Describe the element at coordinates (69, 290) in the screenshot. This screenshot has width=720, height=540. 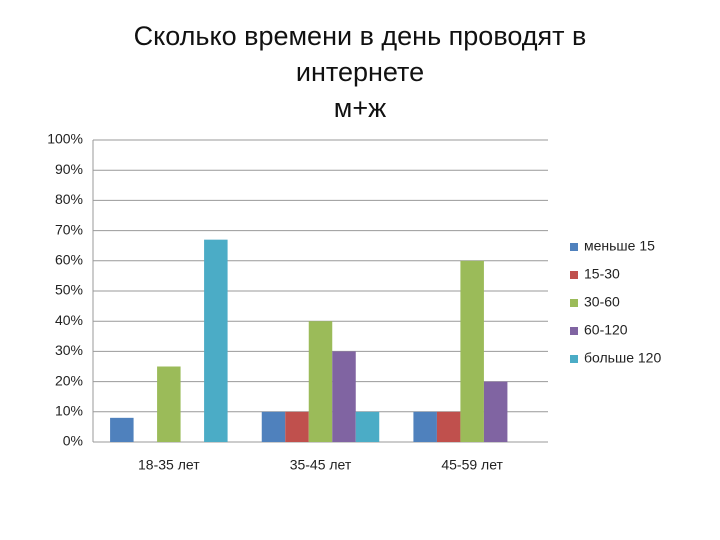
I see `y-tick-label: 50%` at that location.